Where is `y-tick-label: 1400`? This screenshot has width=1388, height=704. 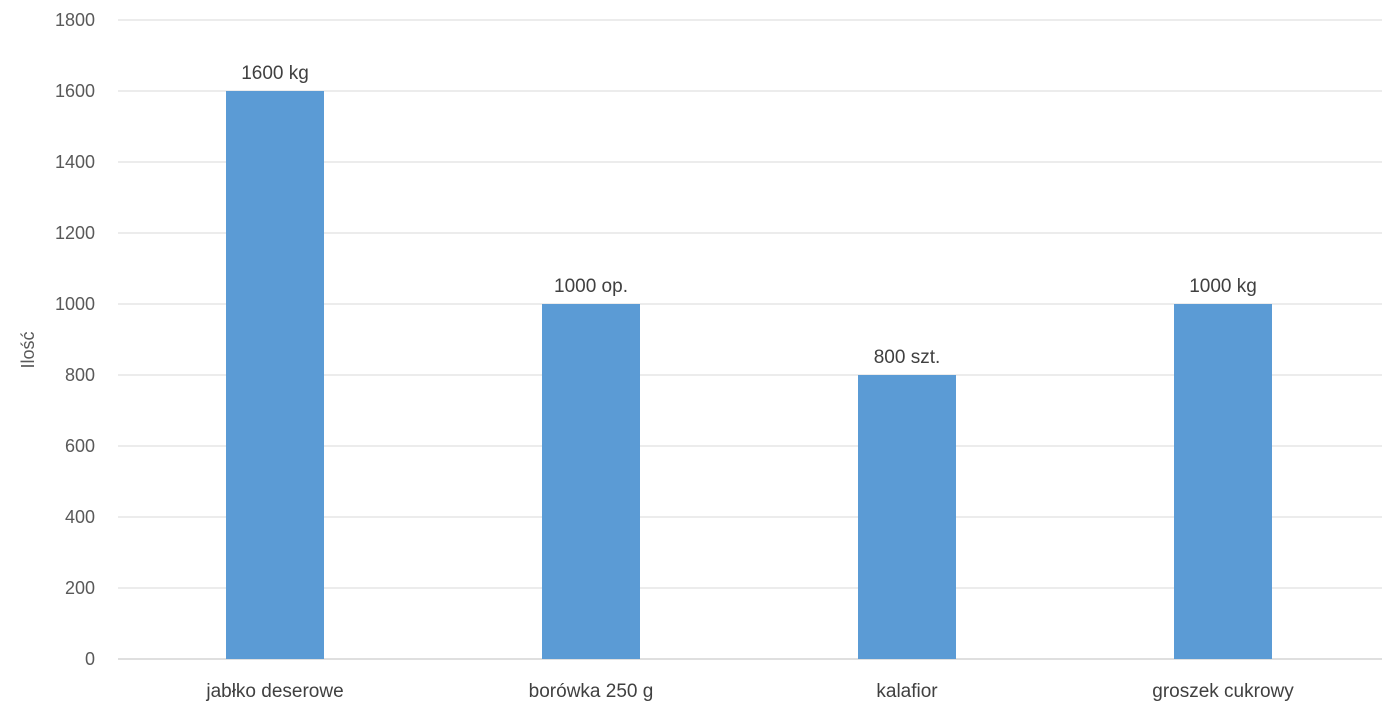
y-tick-label: 1400 is located at coordinates (75, 162).